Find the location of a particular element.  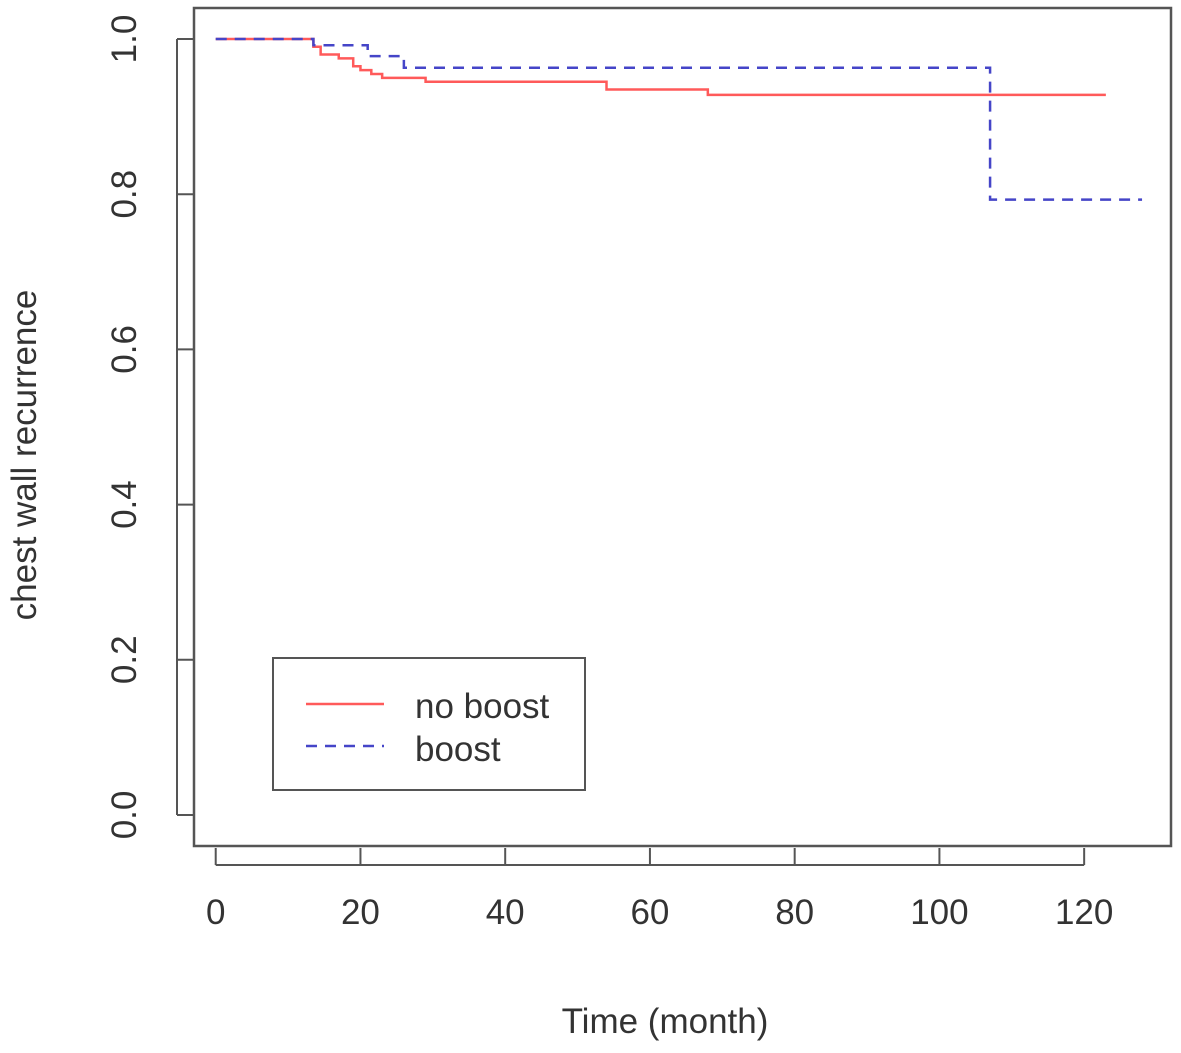

y-axis-title: chest wall recurrence is located at coordinates (24, 455).